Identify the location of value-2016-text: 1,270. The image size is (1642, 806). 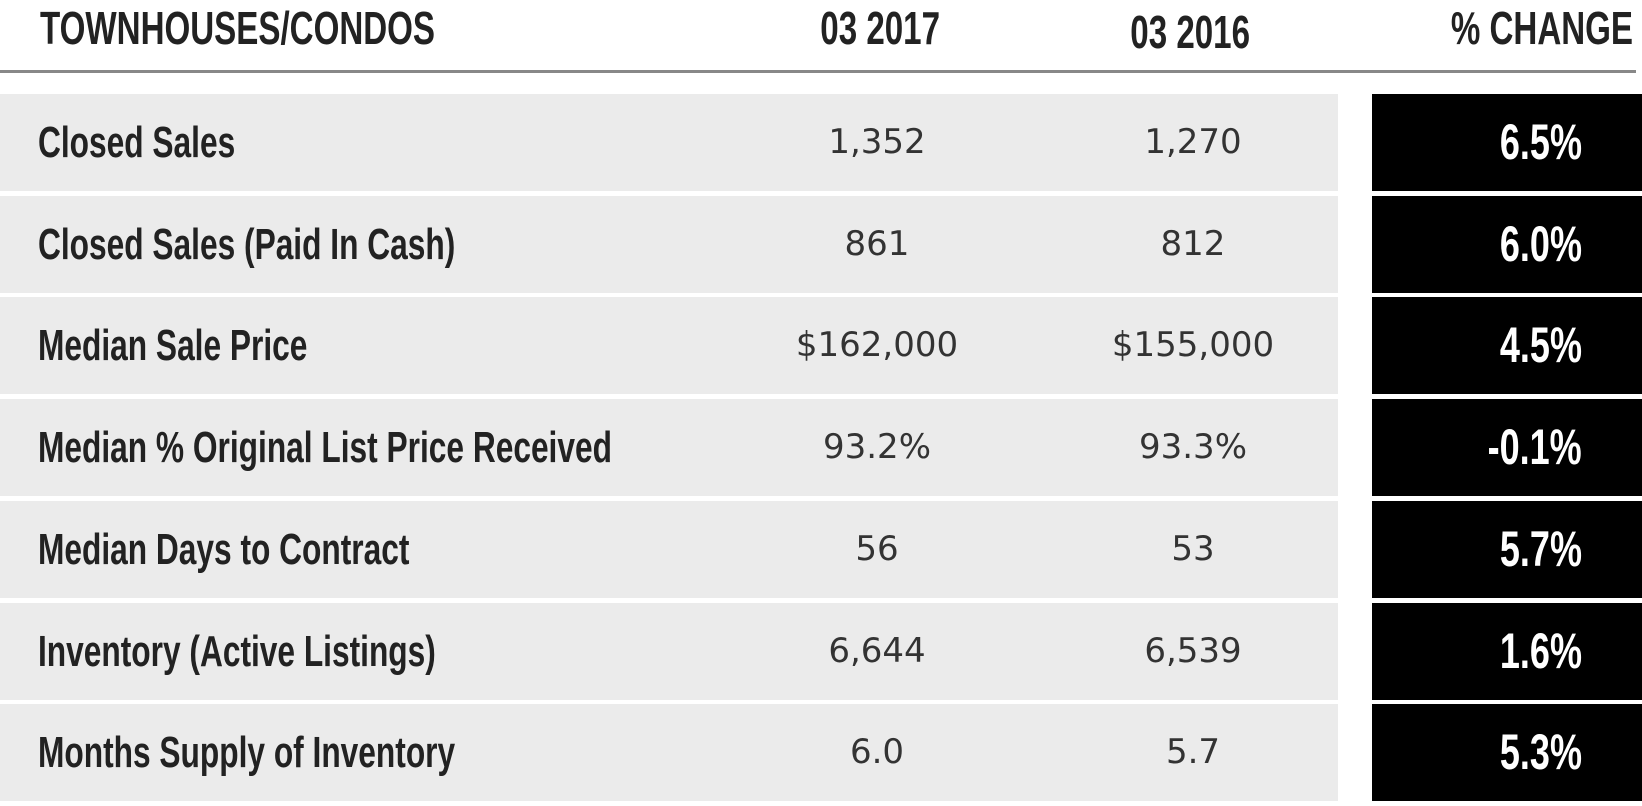
(1193, 142).